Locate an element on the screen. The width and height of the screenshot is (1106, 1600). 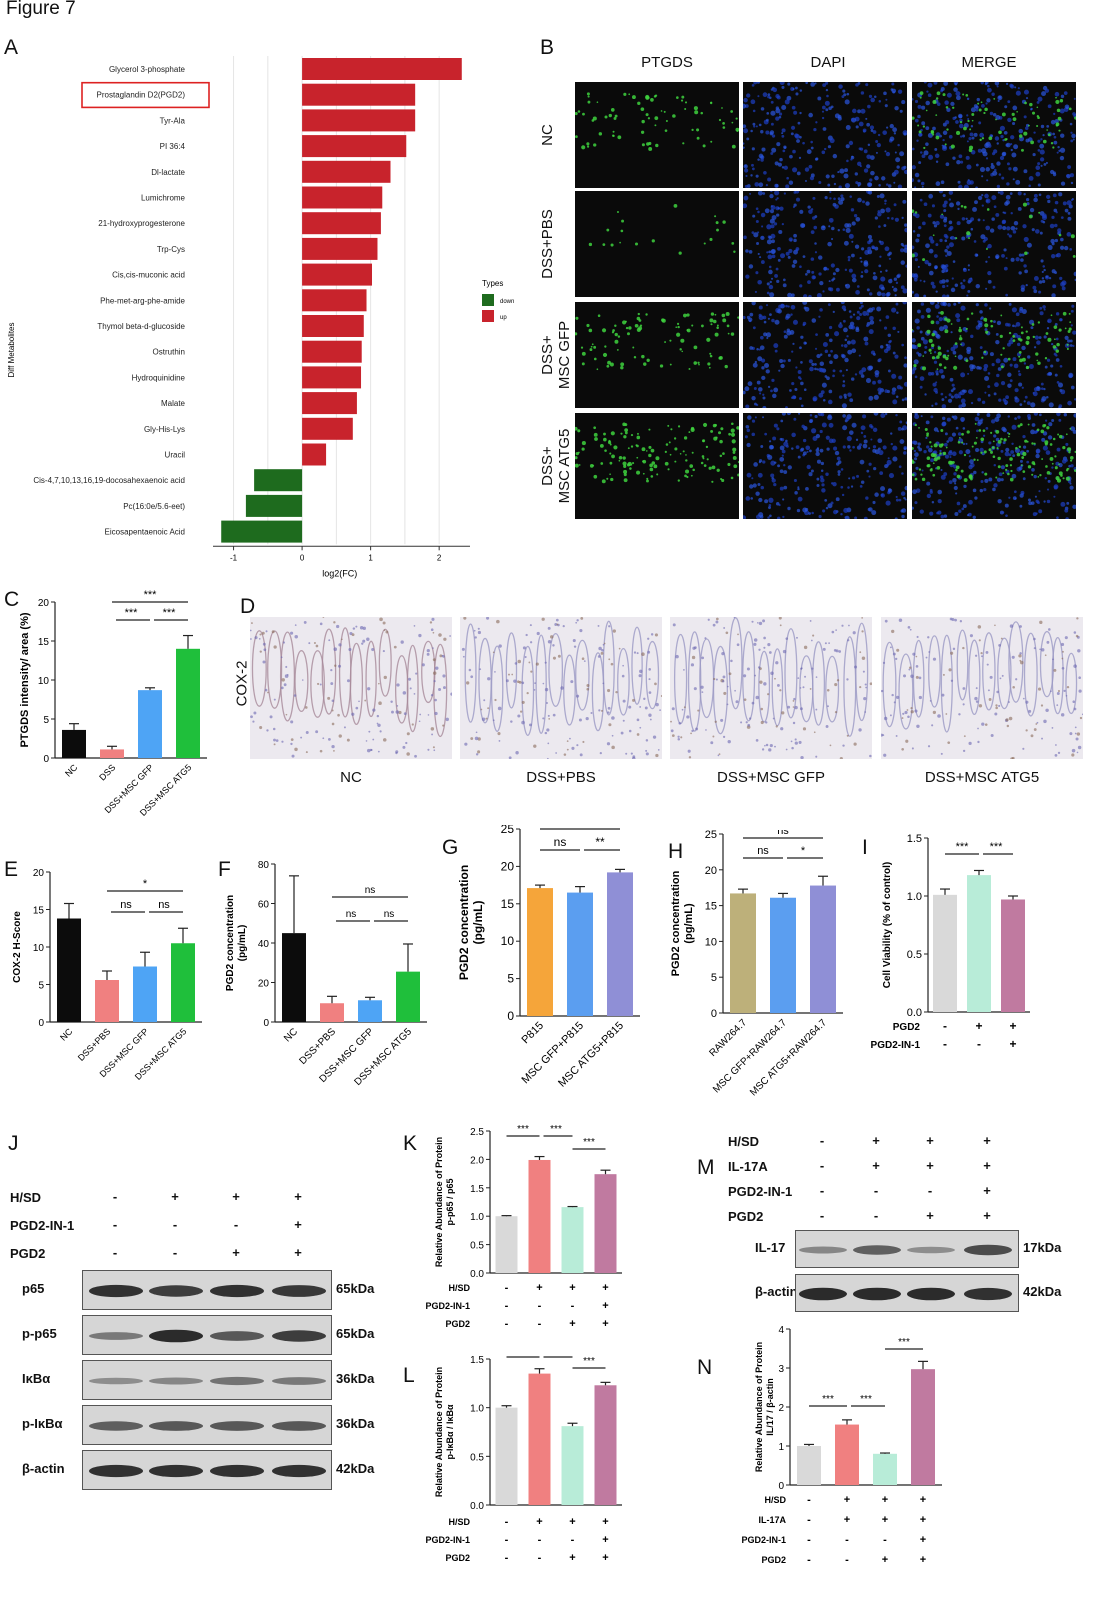
band-label-0: IL-17 is located at coordinates (770, 1247).